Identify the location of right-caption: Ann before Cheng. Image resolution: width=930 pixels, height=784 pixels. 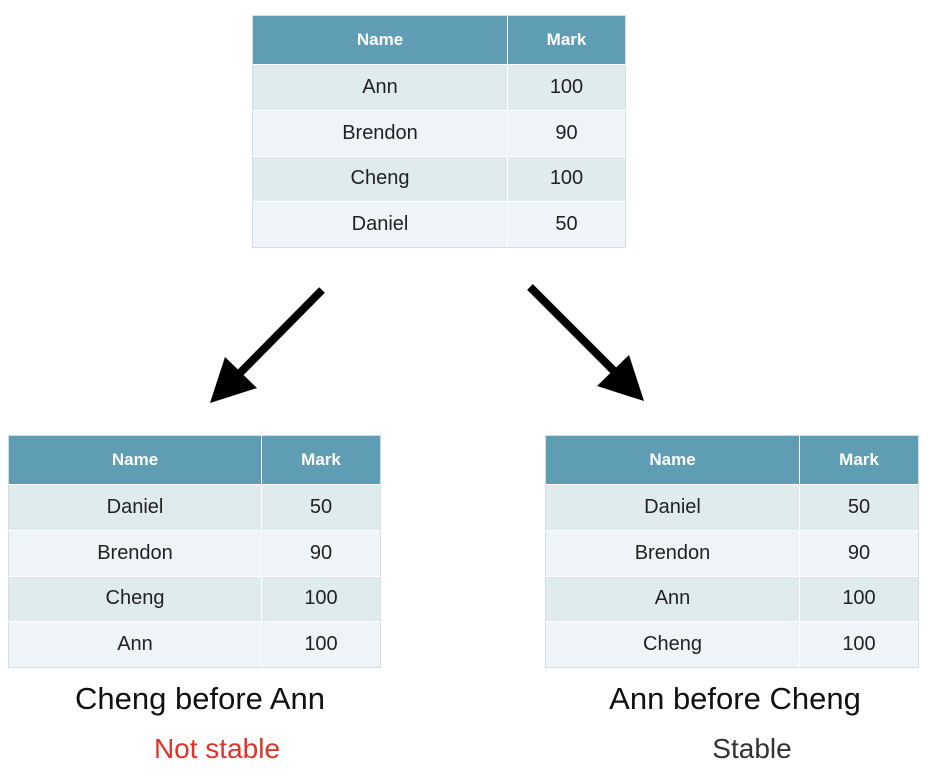
(735, 698).